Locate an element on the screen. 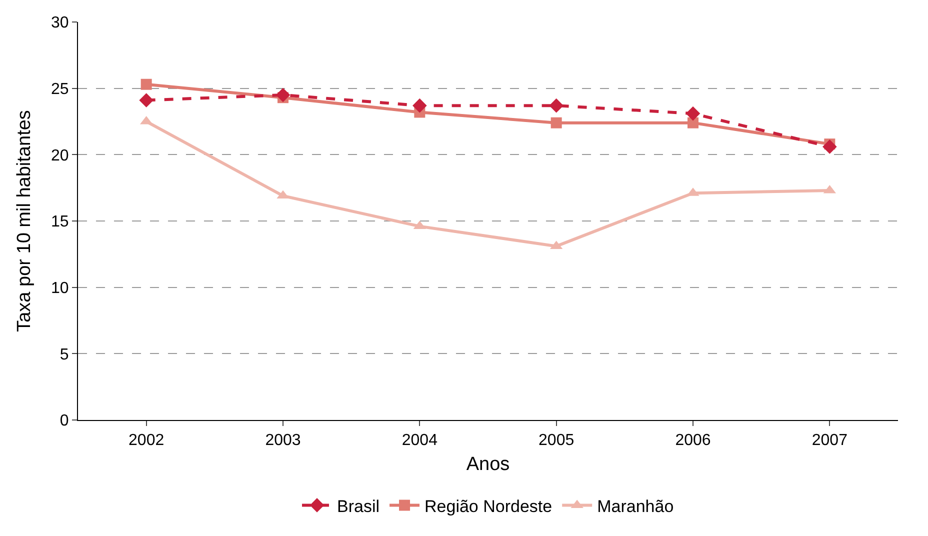 This screenshot has width=928, height=536. y-tick-label: 15 is located at coordinates (60, 222).